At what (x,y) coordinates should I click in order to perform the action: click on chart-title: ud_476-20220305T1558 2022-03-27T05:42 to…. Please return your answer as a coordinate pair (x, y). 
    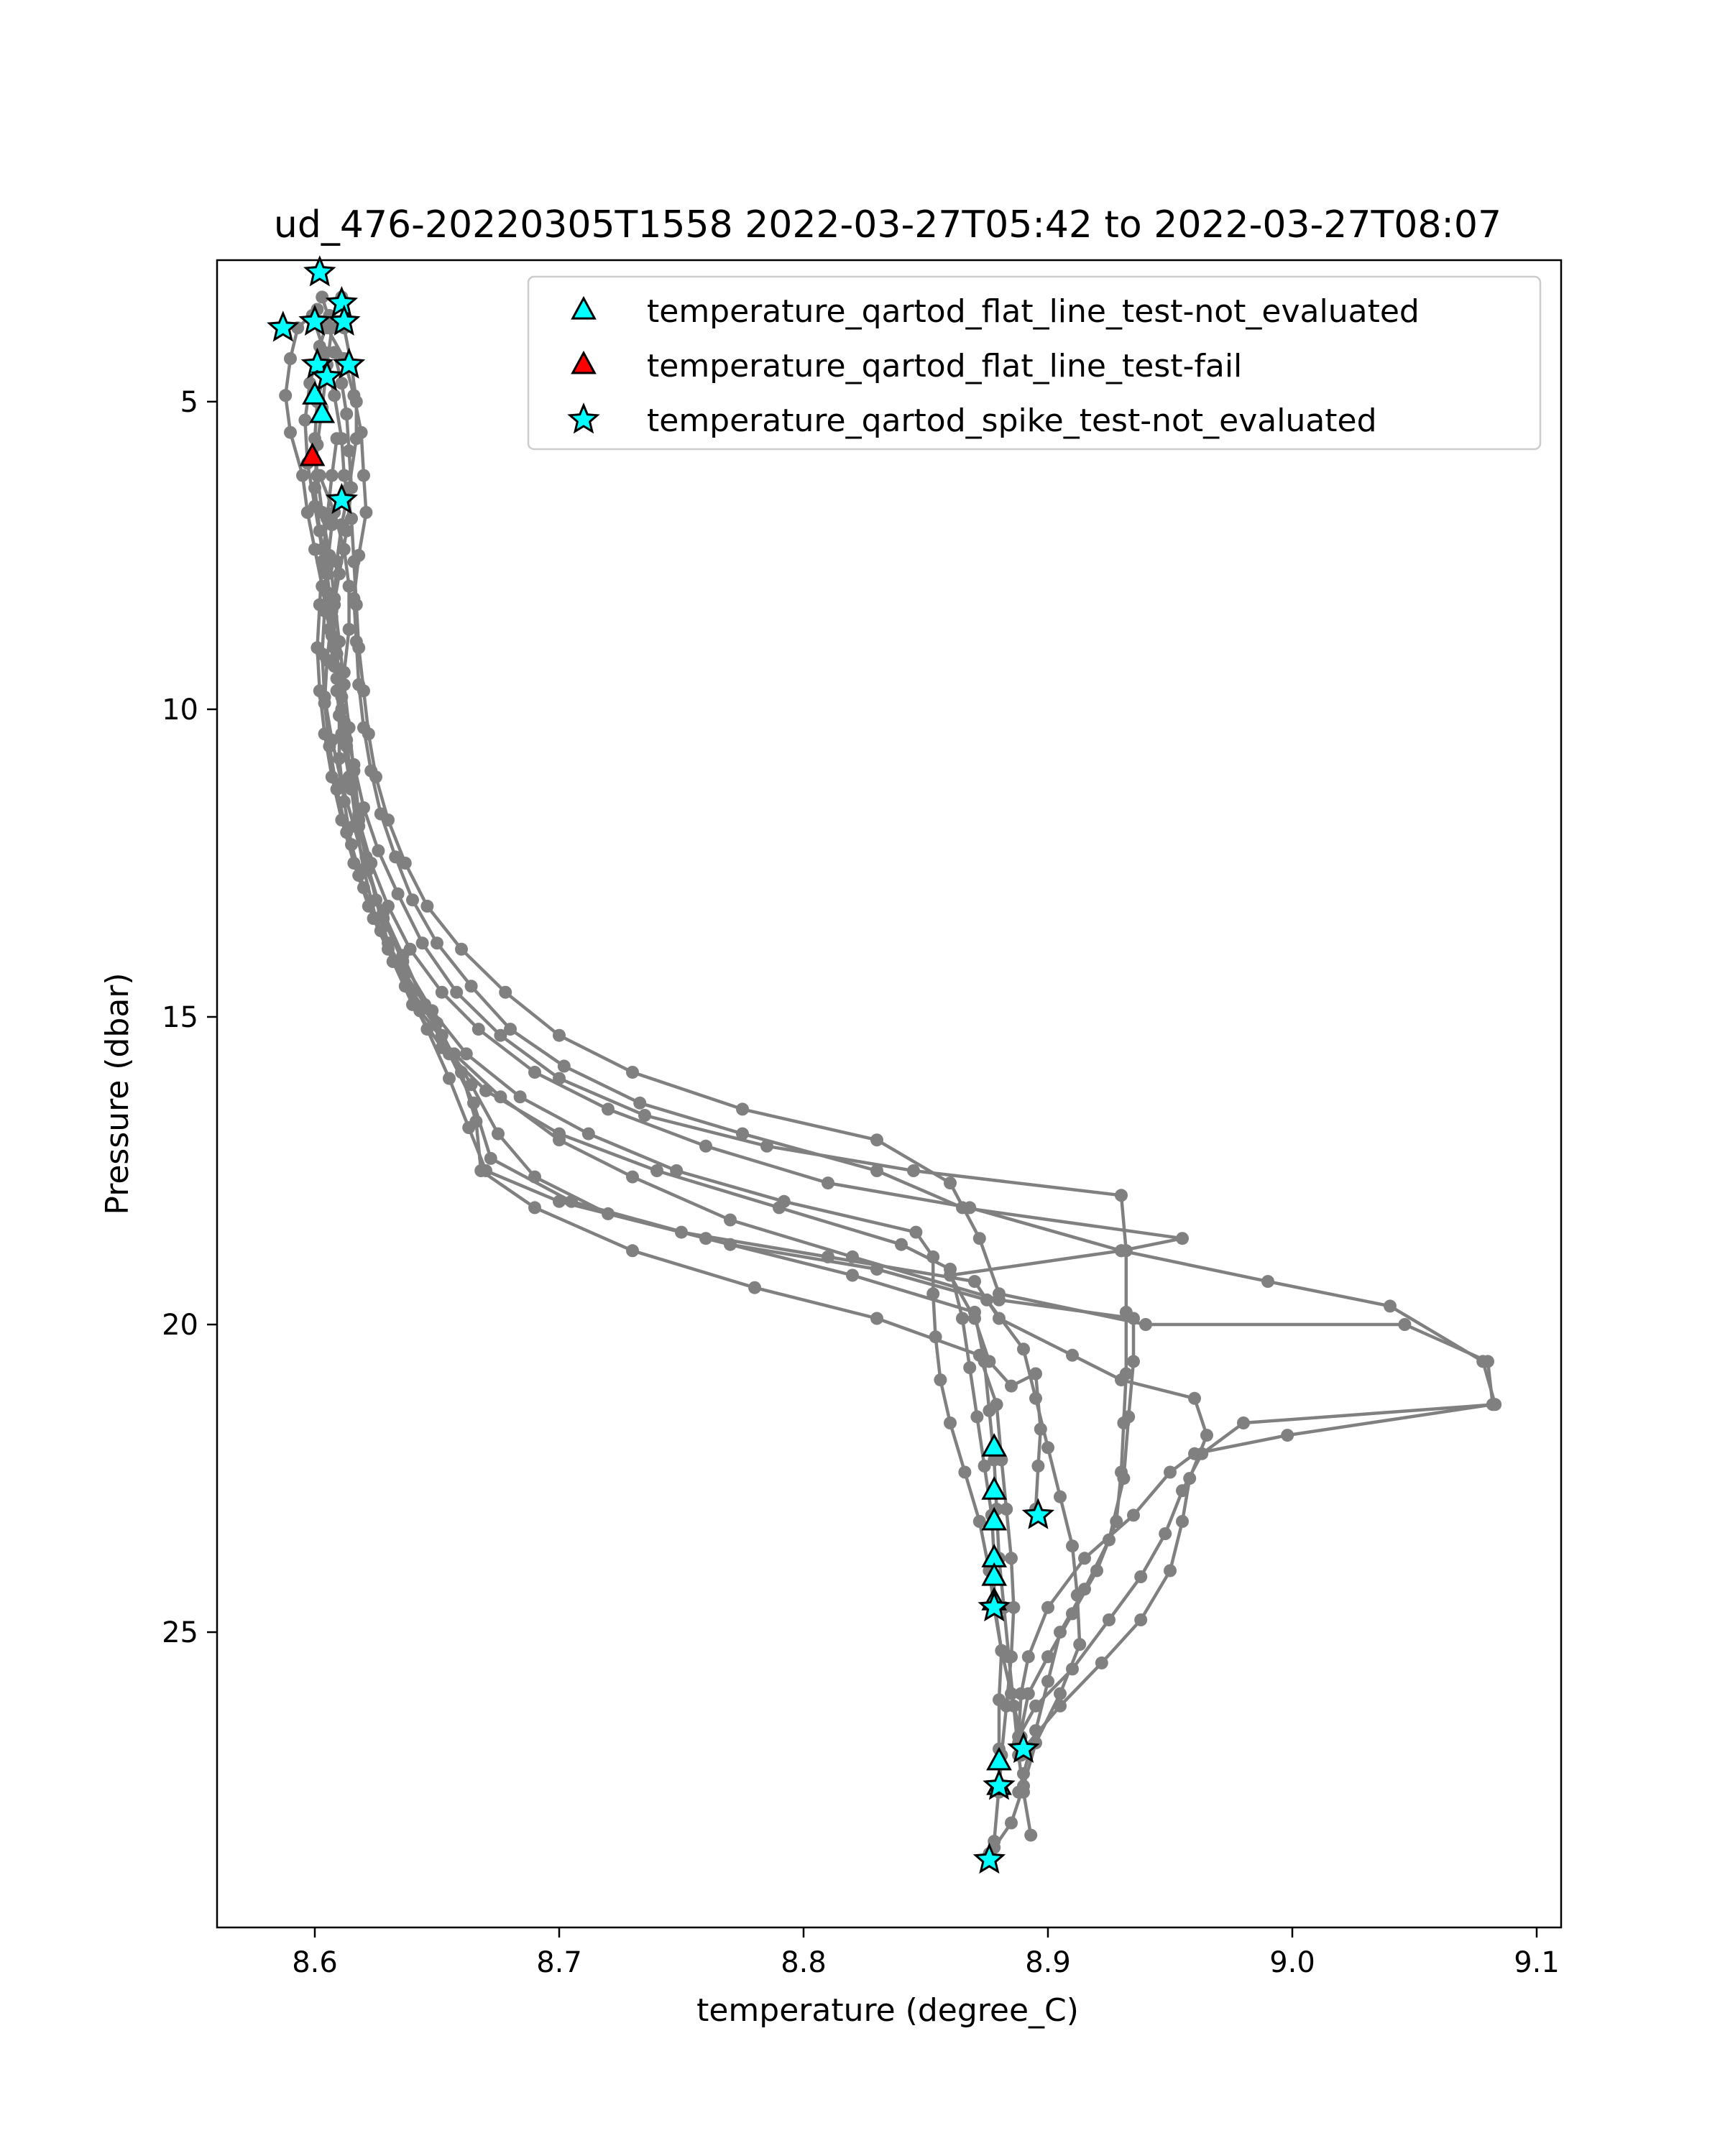
    Looking at the image, I should click on (887, 225).